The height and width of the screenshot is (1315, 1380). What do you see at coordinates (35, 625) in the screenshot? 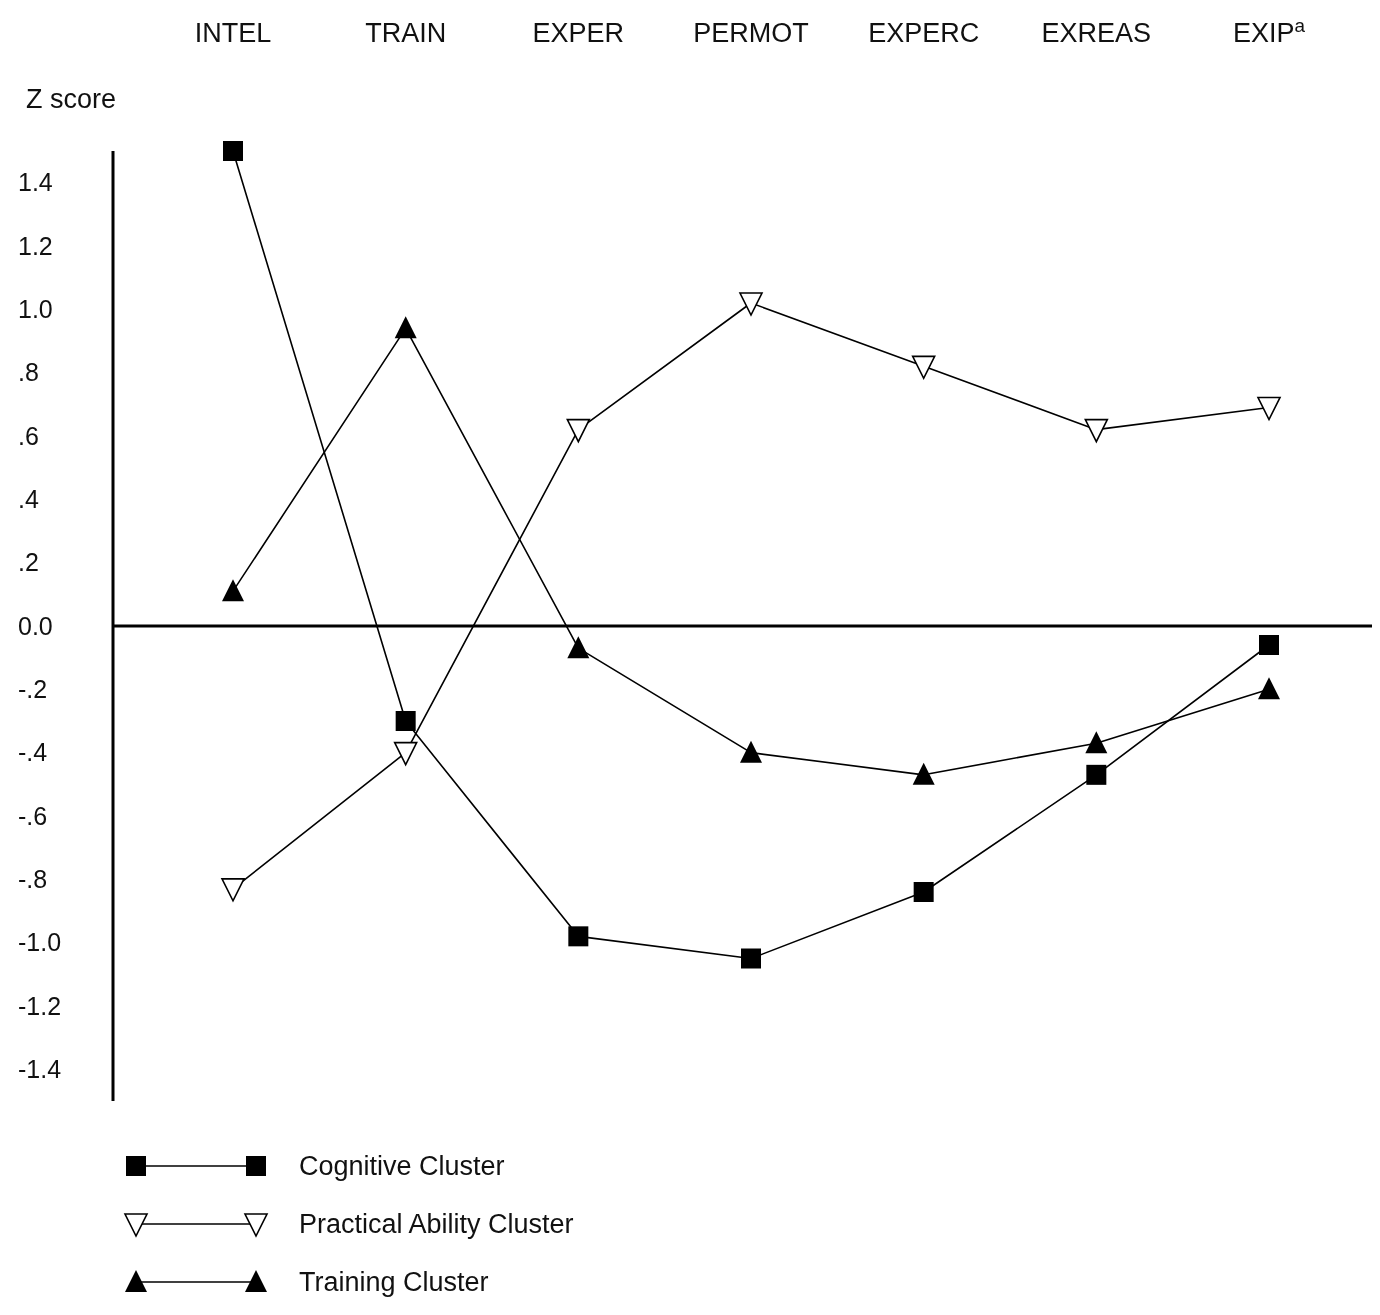
I see `y-tick-label: 0.0` at bounding box center [35, 625].